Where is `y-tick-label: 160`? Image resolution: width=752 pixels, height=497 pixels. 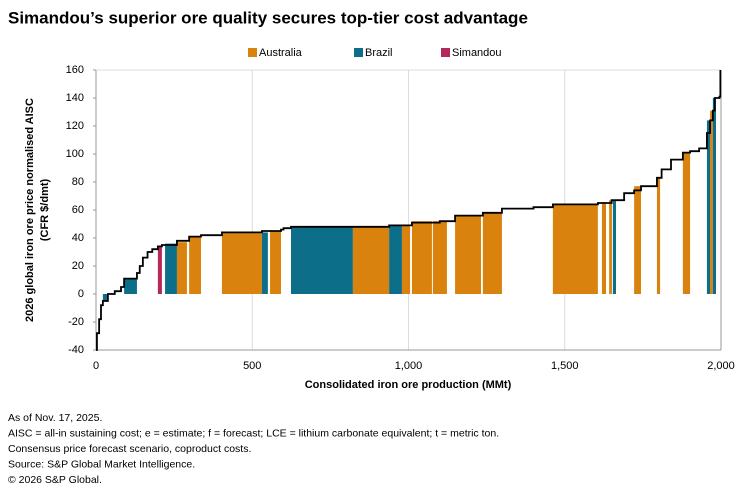
y-tick-label: 160 is located at coordinates (75, 70).